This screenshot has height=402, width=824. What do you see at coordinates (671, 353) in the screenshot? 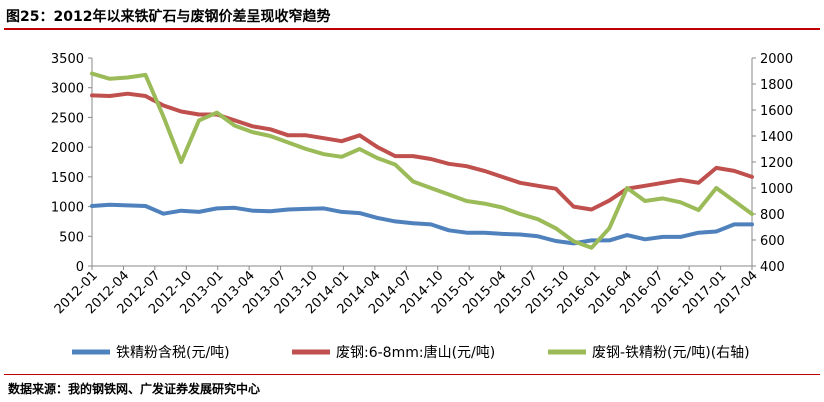
I see `legend-label-spread: 废钢-铁精粉(元/吨)(右轴)` at bounding box center [671, 353].